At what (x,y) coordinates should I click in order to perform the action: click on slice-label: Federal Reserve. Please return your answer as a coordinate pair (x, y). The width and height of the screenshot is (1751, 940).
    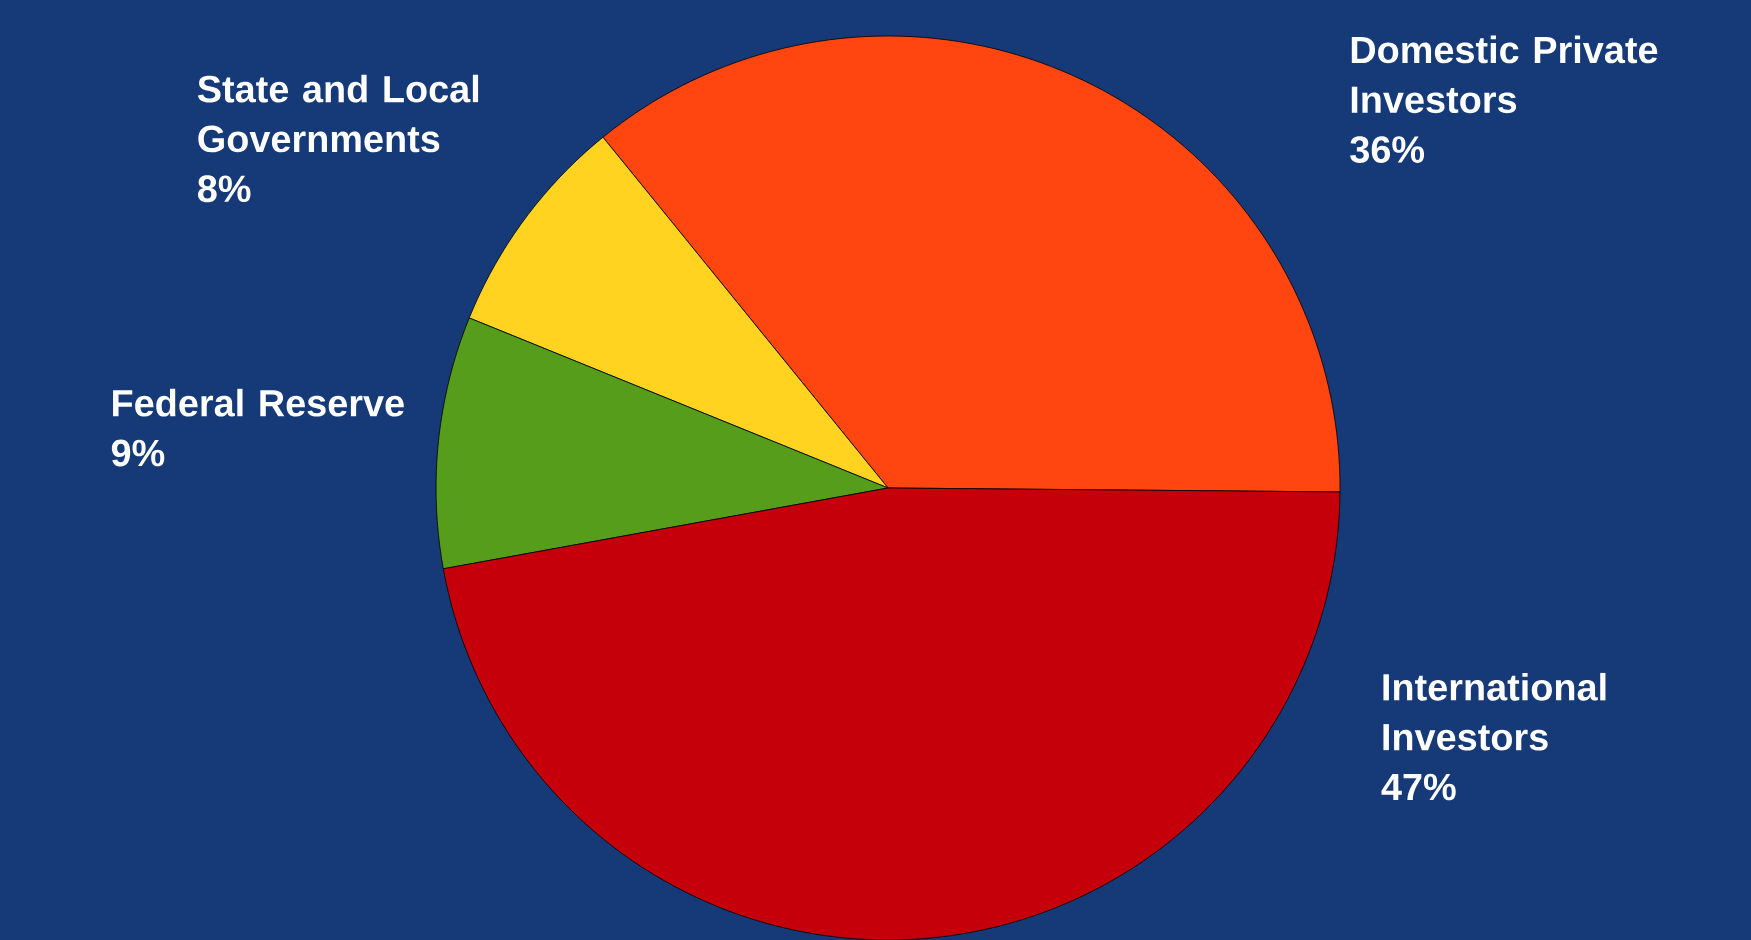
    Looking at the image, I should click on (258, 402).